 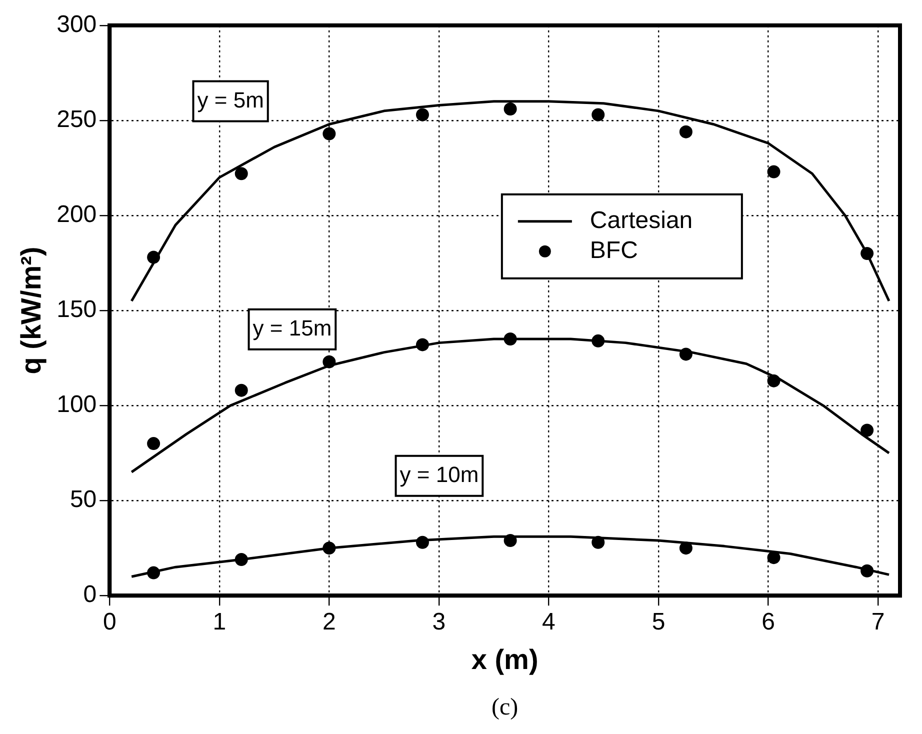 What do you see at coordinates (90, 594) in the screenshot?
I see `y-tick-label: 0` at bounding box center [90, 594].